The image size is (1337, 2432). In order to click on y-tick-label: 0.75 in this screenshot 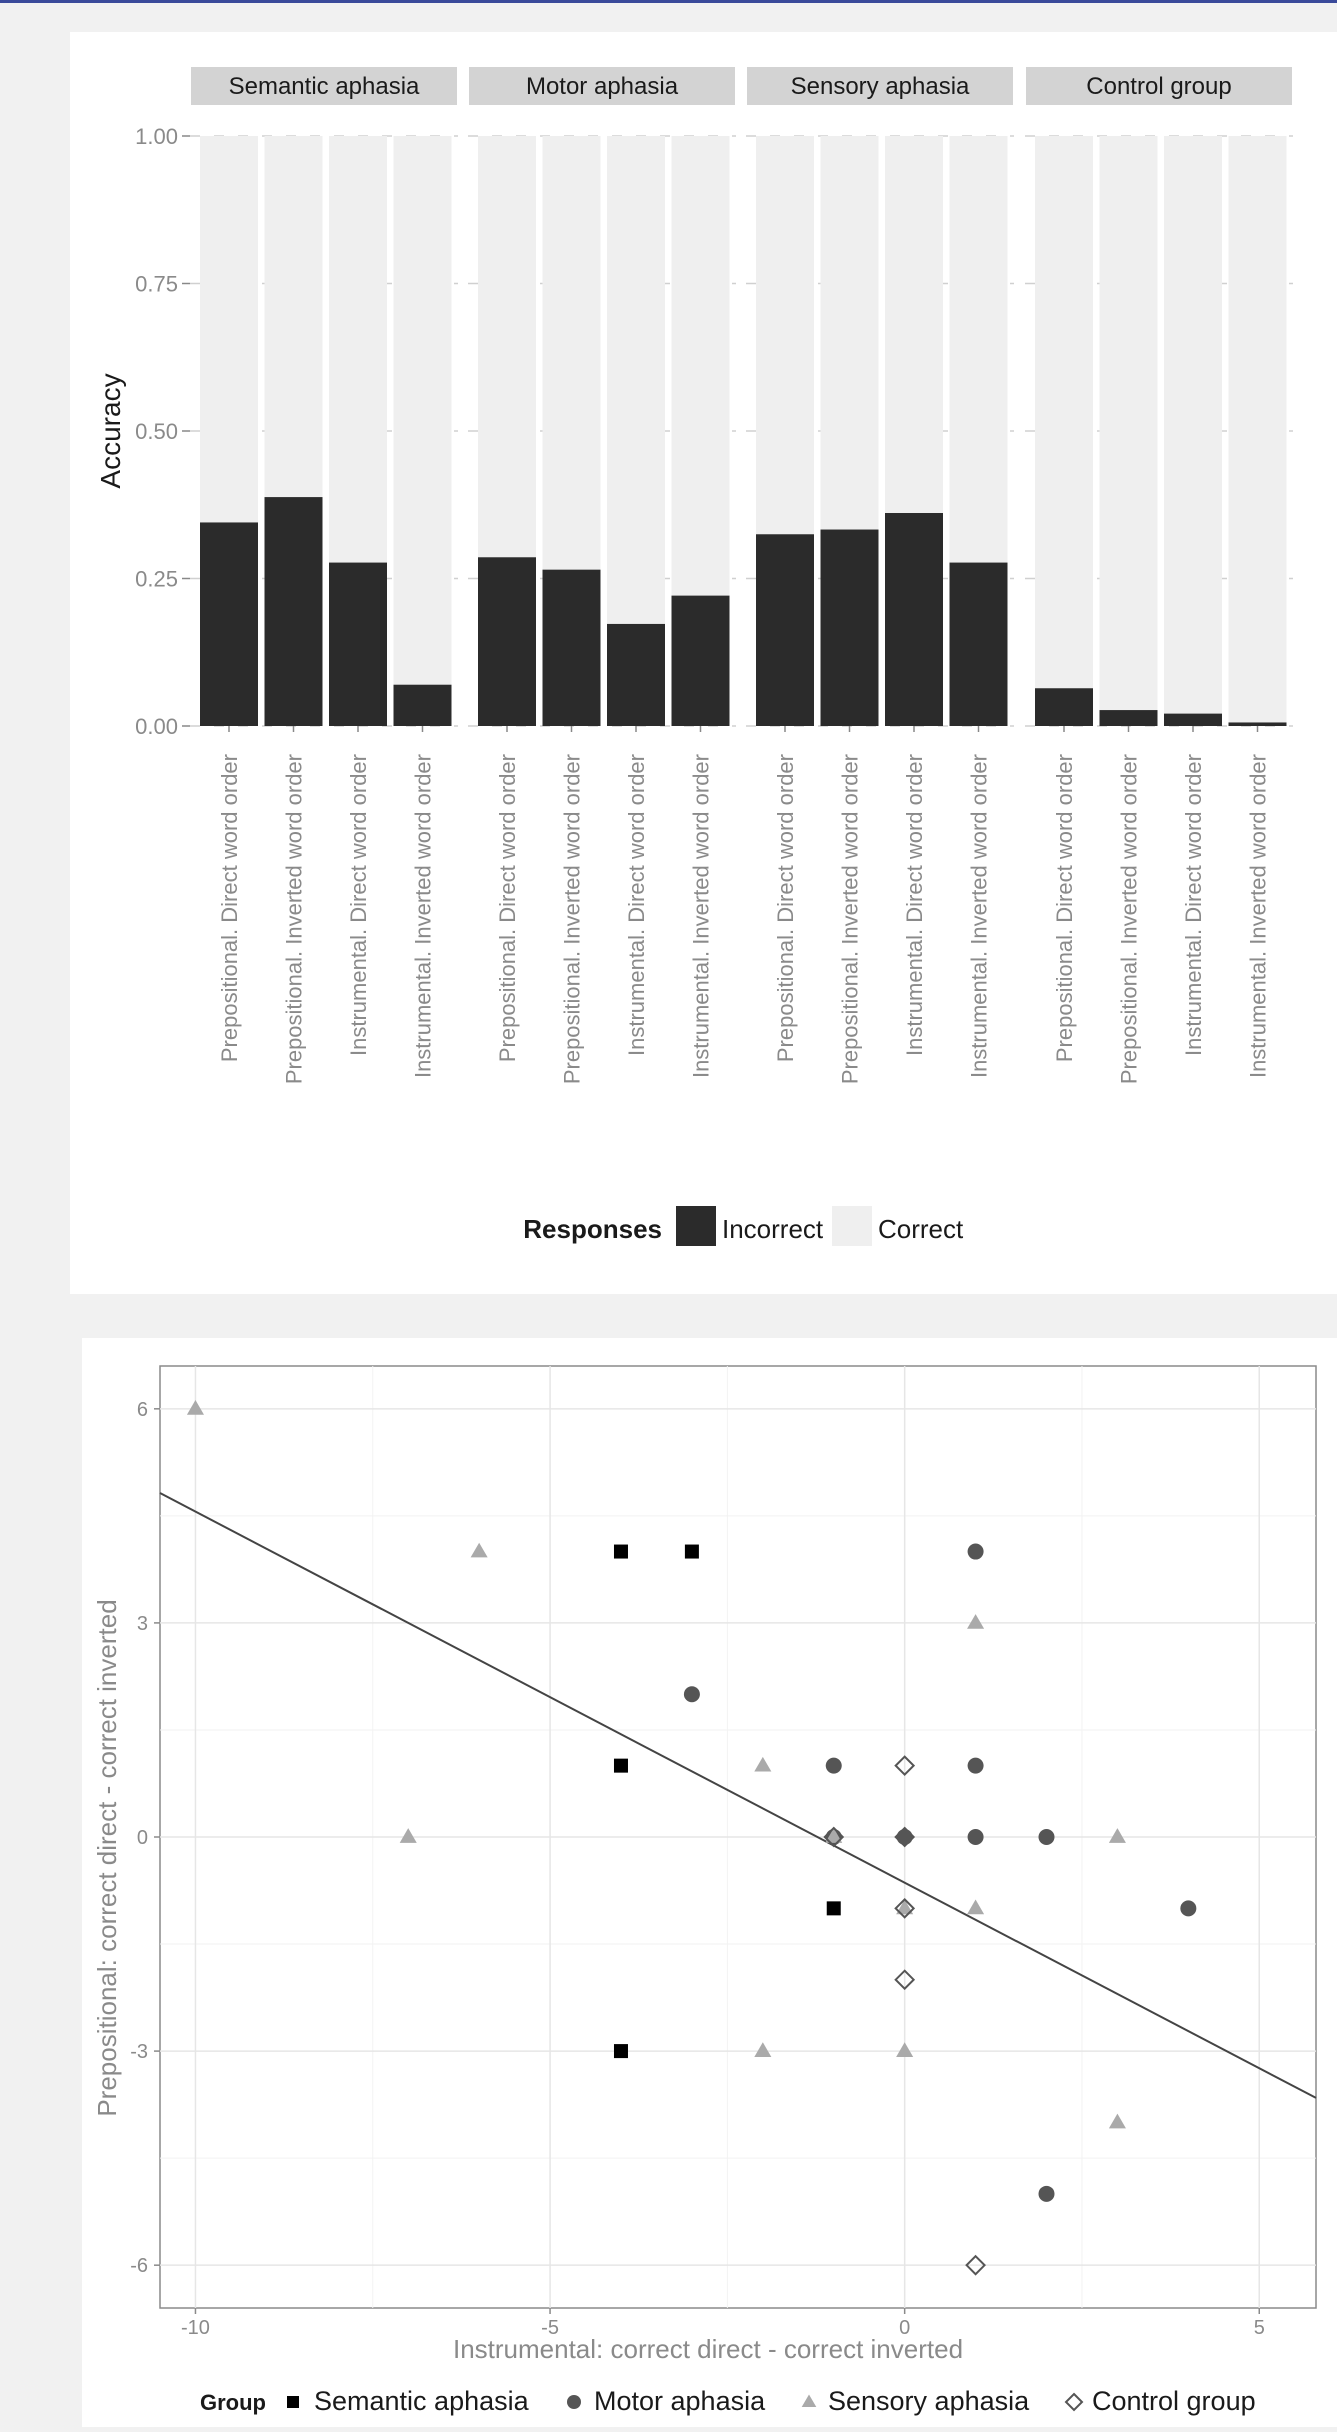, I will do `click(156, 284)`.